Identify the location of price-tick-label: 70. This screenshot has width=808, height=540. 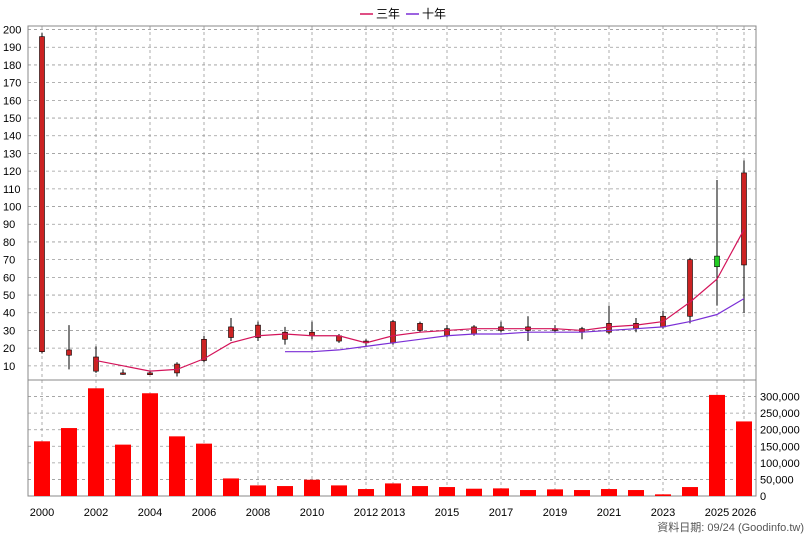
(9, 261).